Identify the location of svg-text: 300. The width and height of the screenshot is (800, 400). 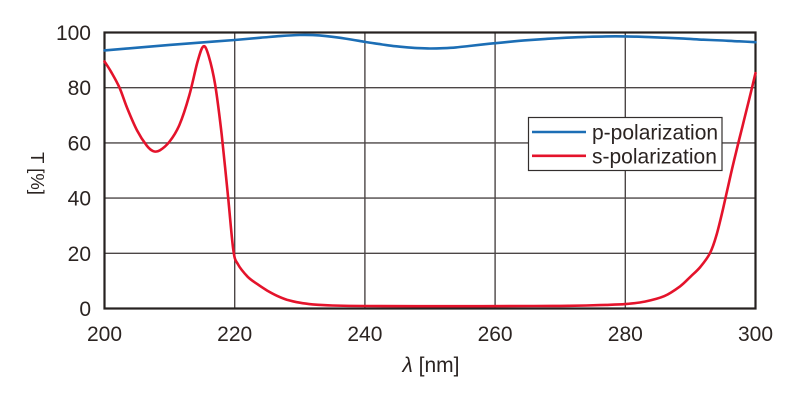
(755, 334).